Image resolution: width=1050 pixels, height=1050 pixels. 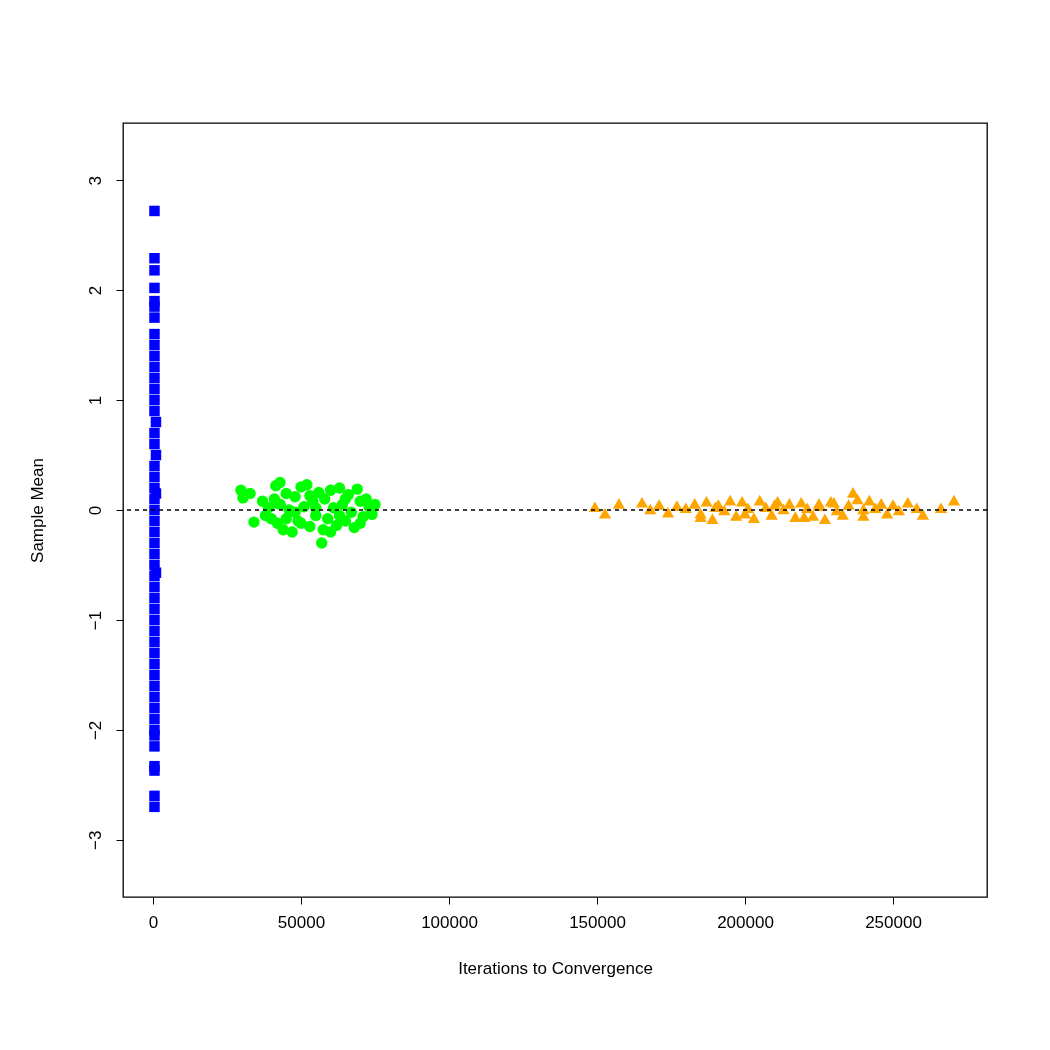 I want to click on x-tick-label: 200000, so click(x=745, y=922).